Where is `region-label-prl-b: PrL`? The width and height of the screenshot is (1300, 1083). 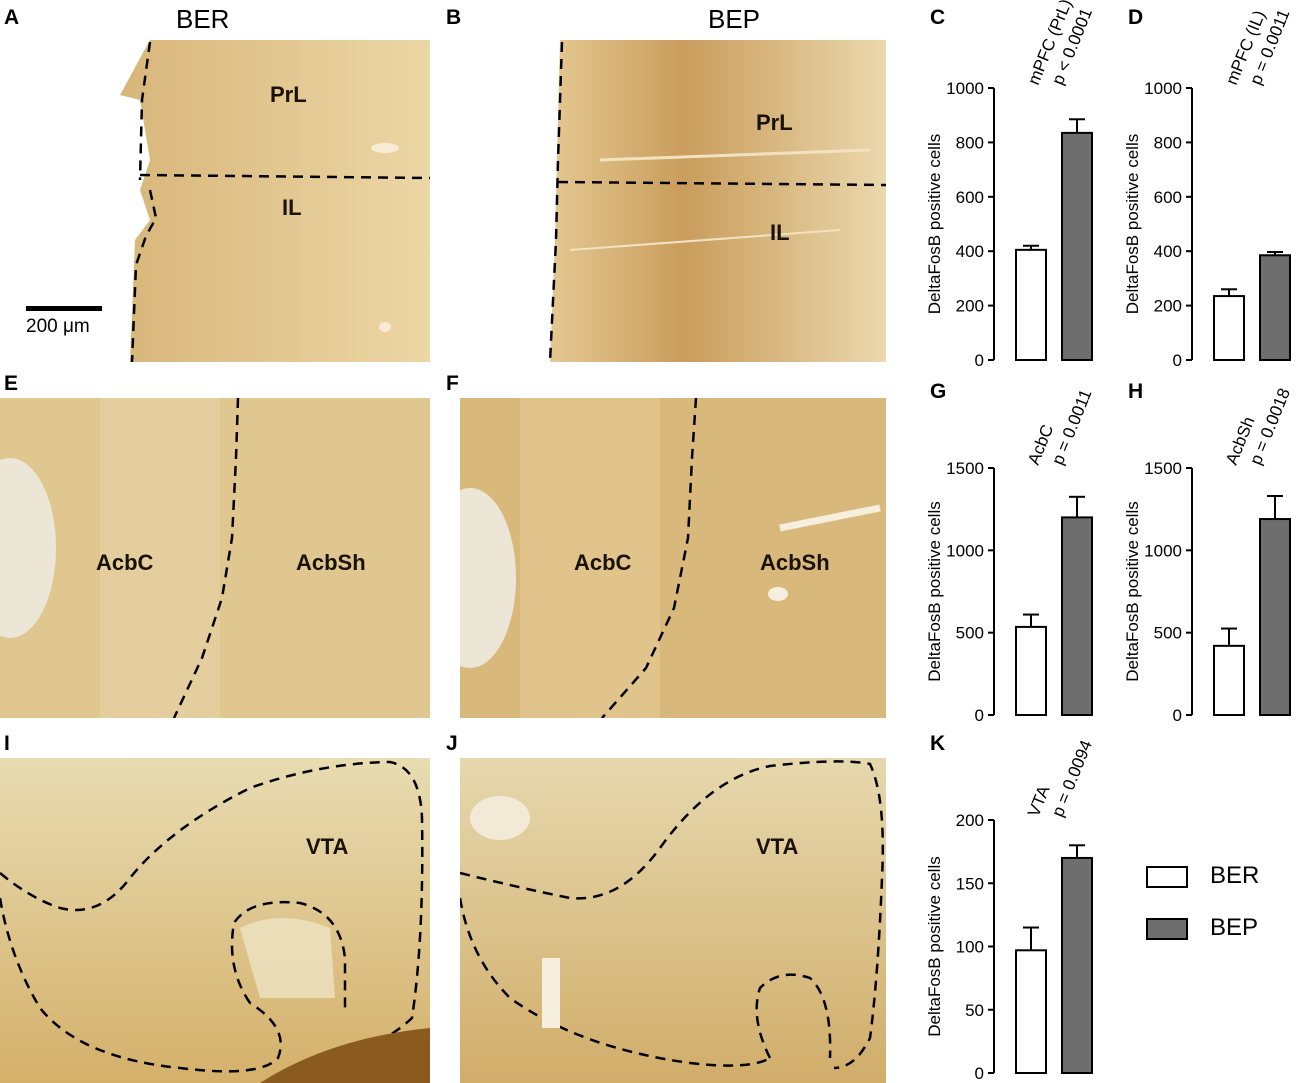 region-label-prl-b: PrL is located at coordinates (774, 122).